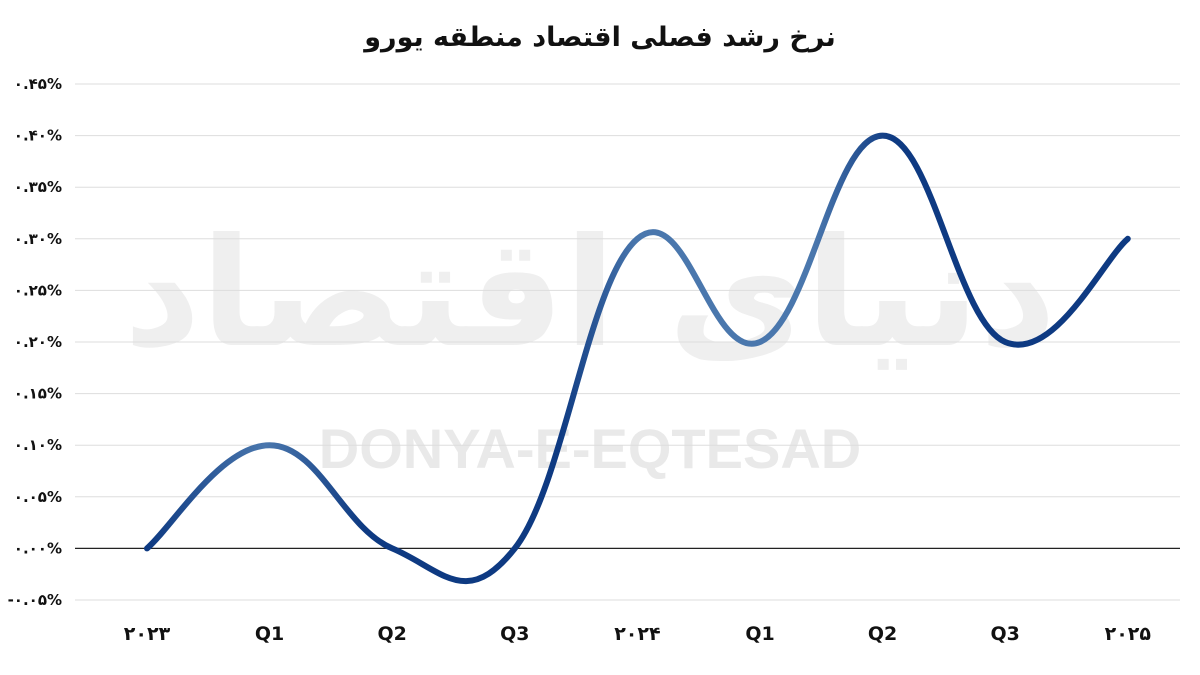 The image size is (1200, 675). What do you see at coordinates (38, 187) in the screenshot?
I see `y-tick-label: ۰.۳۵%` at bounding box center [38, 187].